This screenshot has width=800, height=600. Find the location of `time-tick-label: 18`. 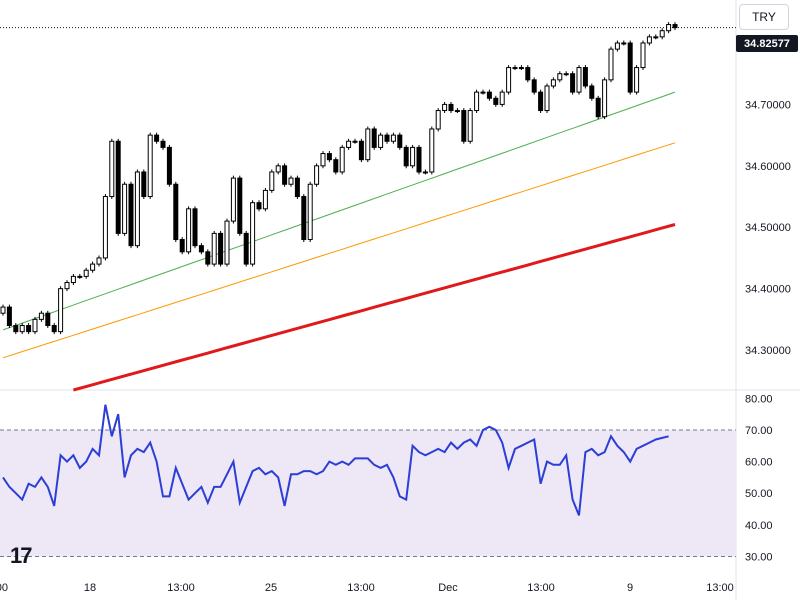

time-tick-label: 18 is located at coordinates (90, 588).